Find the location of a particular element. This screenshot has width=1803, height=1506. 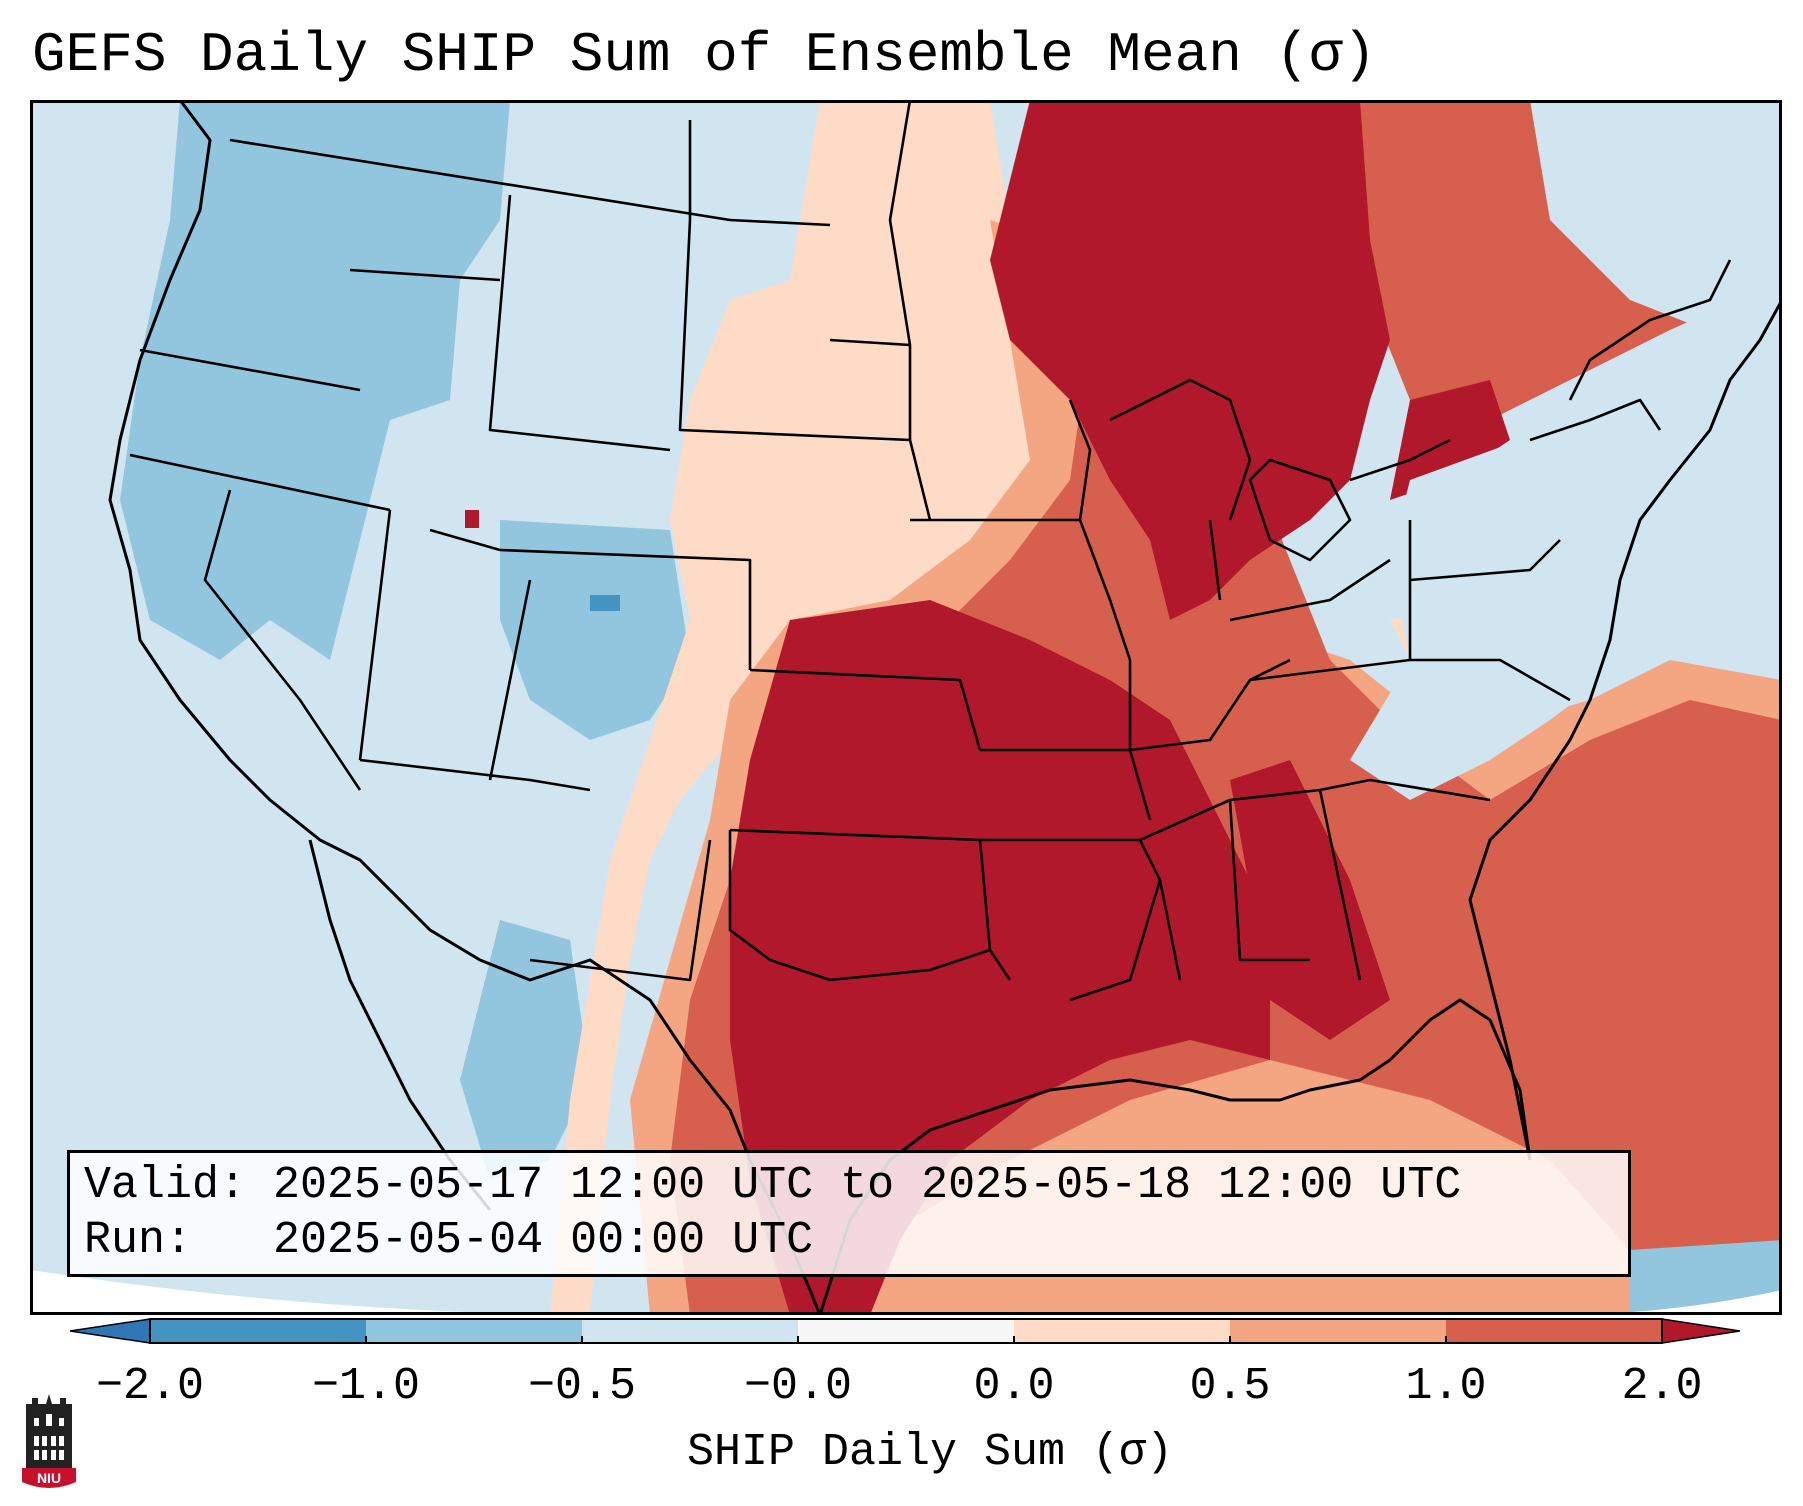

colorbar-tick-label: −2.0 is located at coordinates (150, 1386).